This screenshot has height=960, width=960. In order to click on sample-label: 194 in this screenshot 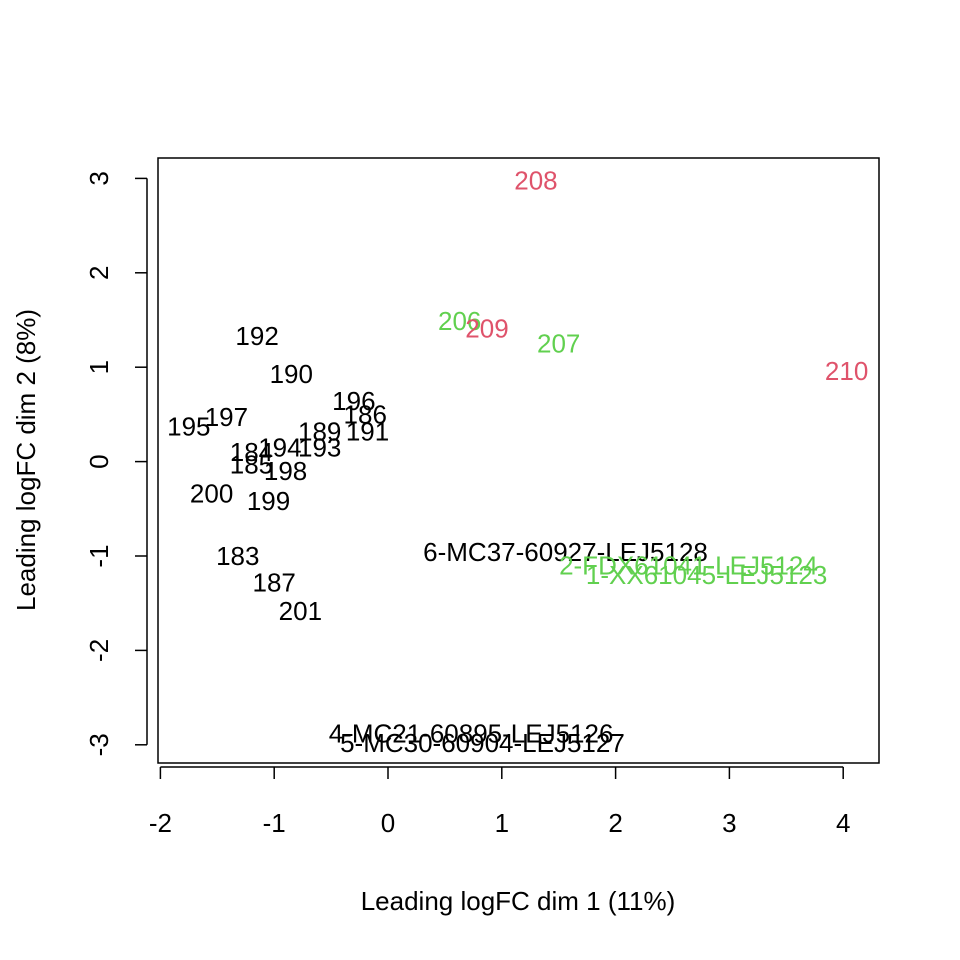, I will do `click(279, 447)`.